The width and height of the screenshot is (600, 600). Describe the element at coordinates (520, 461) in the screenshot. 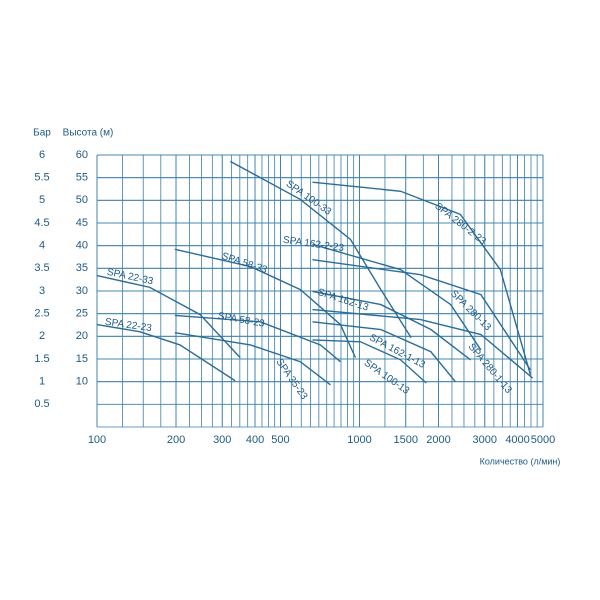

I see `x-axis-title: Количество (л/мин)` at that location.